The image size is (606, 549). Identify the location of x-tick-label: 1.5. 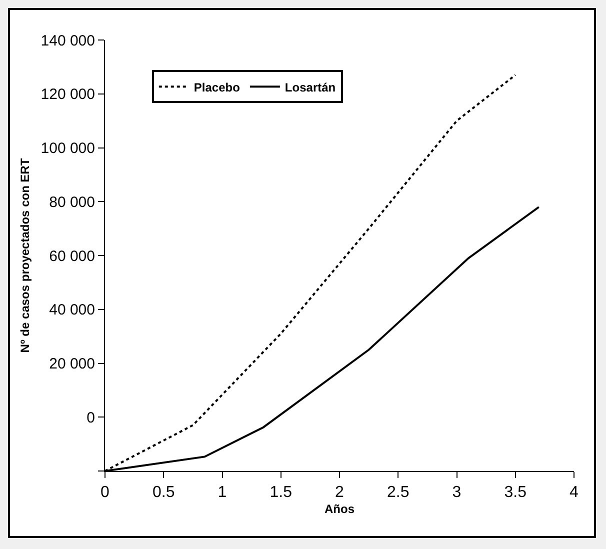
(281, 493).